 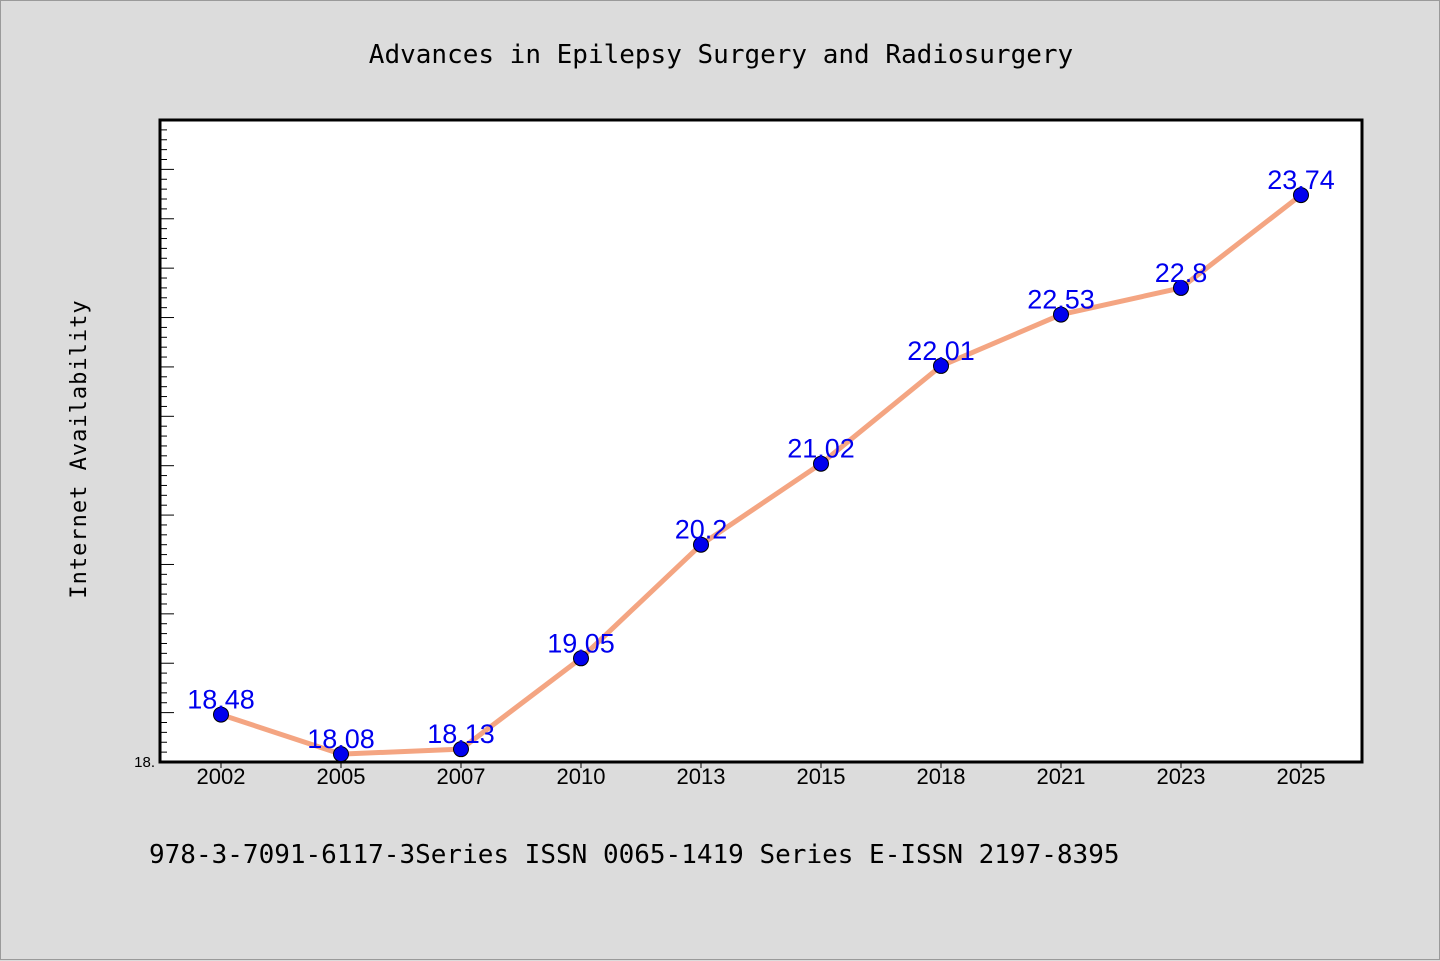 I want to click on y-axis-ticks, so click(x=167, y=446).